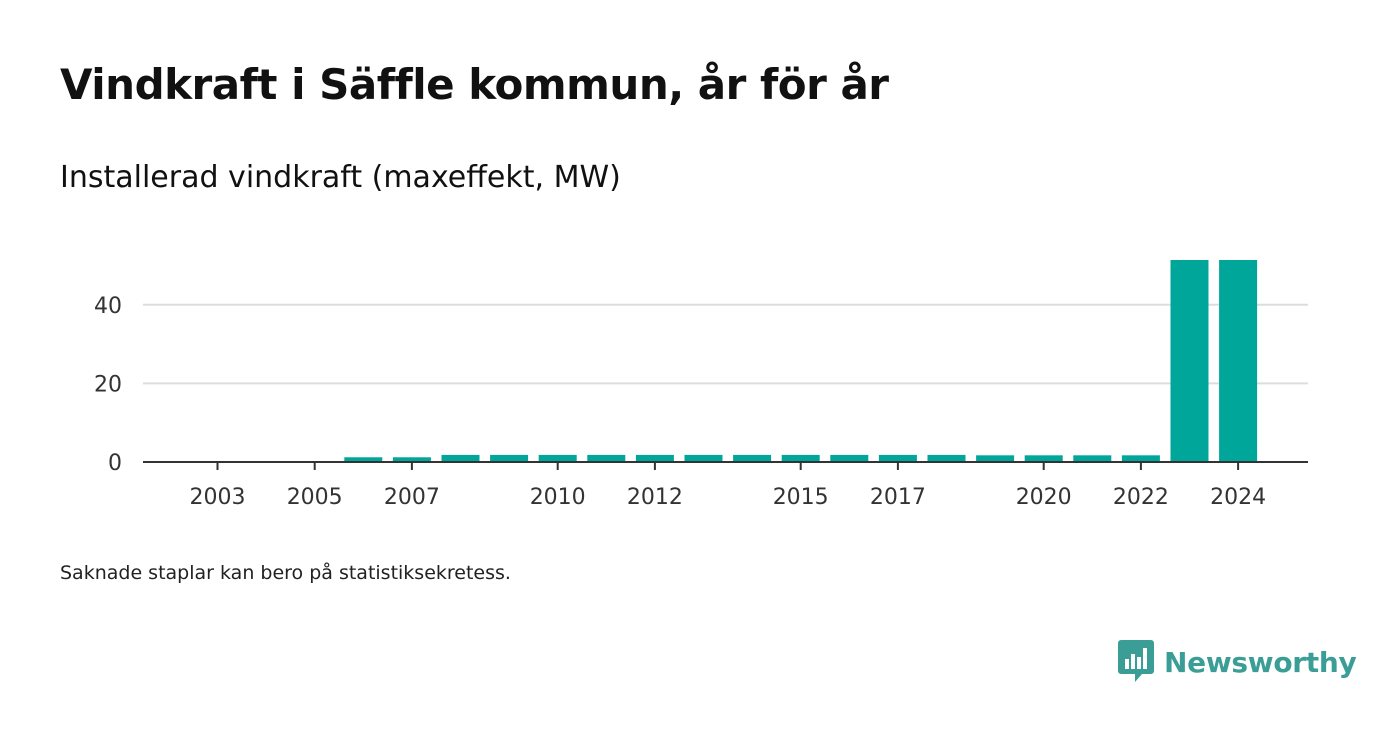 This screenshot has width=1400, height=745. I want to click on x-tick-label: 2017, so click(898, 497).